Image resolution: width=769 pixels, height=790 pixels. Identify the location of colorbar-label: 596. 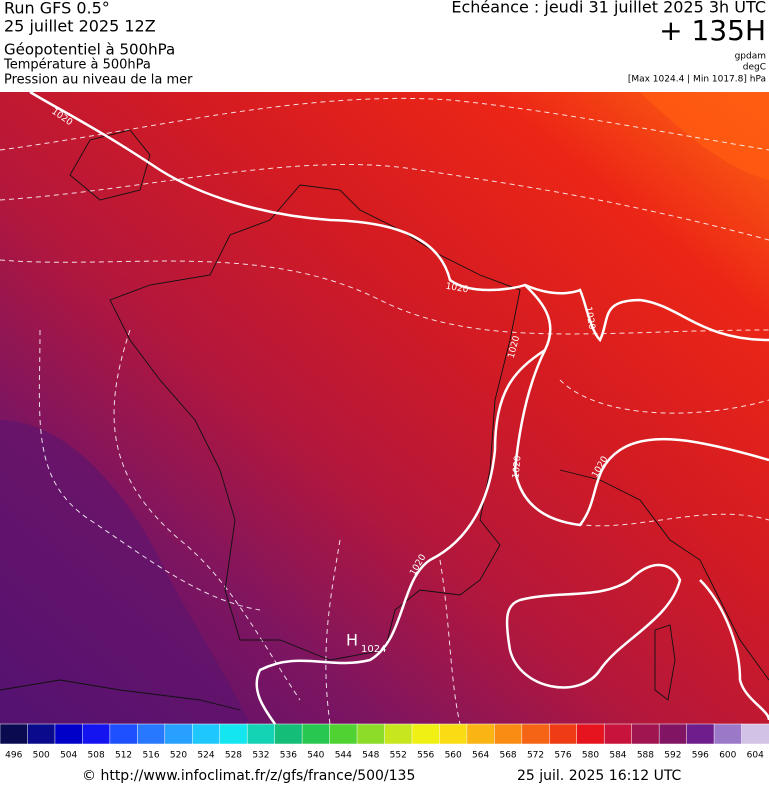
(700, 756).